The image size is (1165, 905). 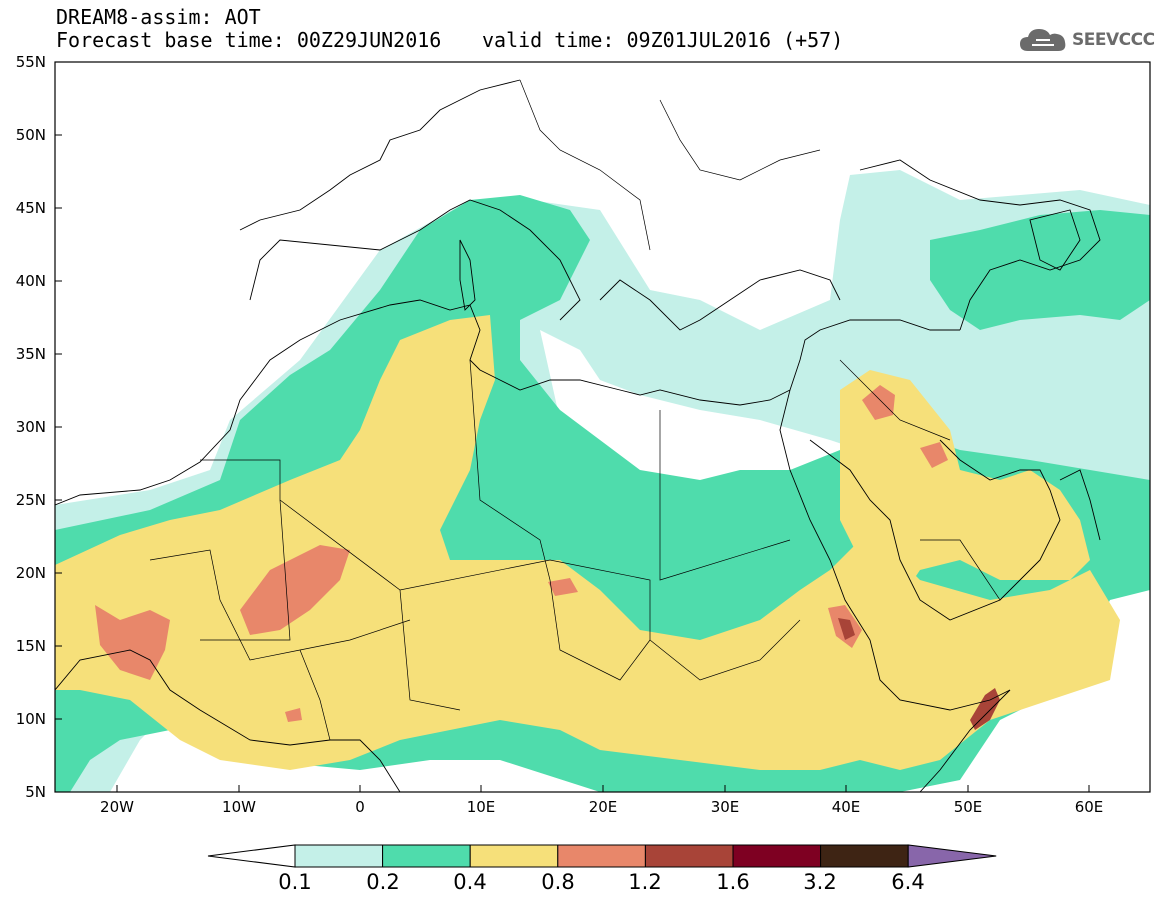 I want to click on colorbar-label: 0.1, so click(x=295, y=882).